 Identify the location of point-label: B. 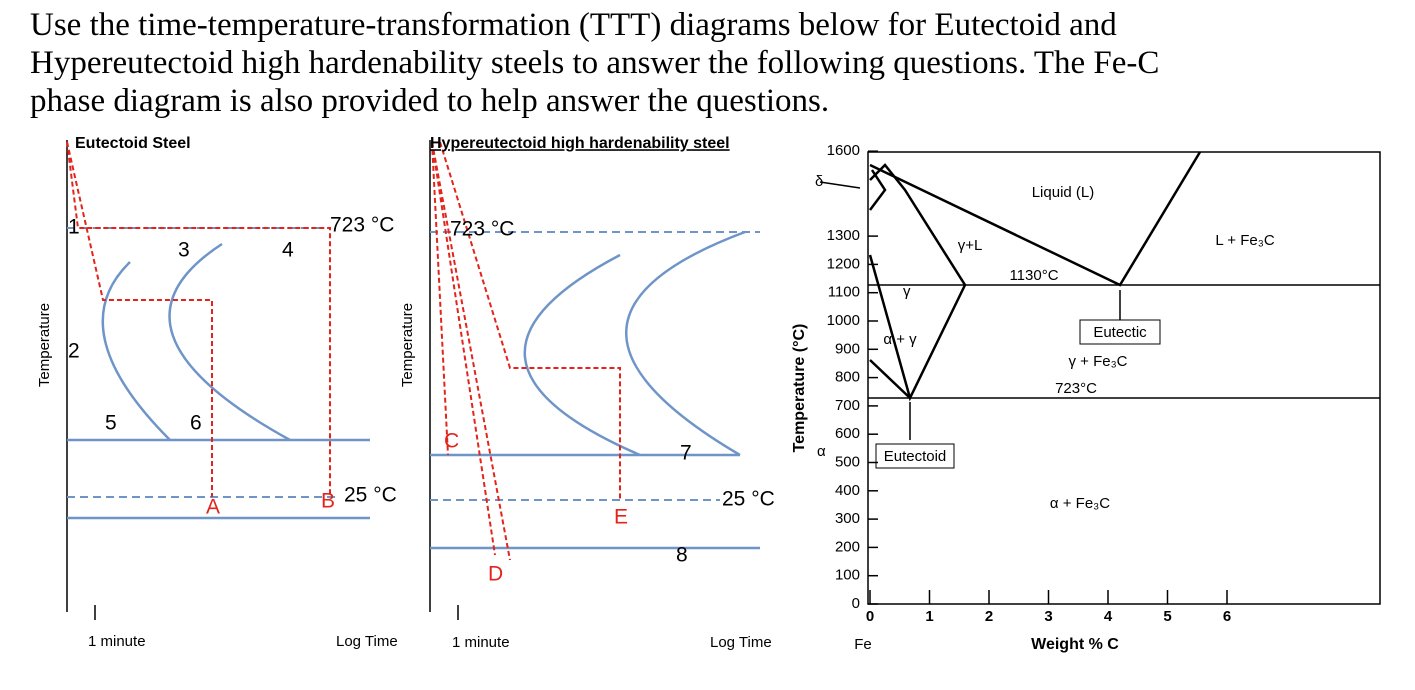
(328, 501).